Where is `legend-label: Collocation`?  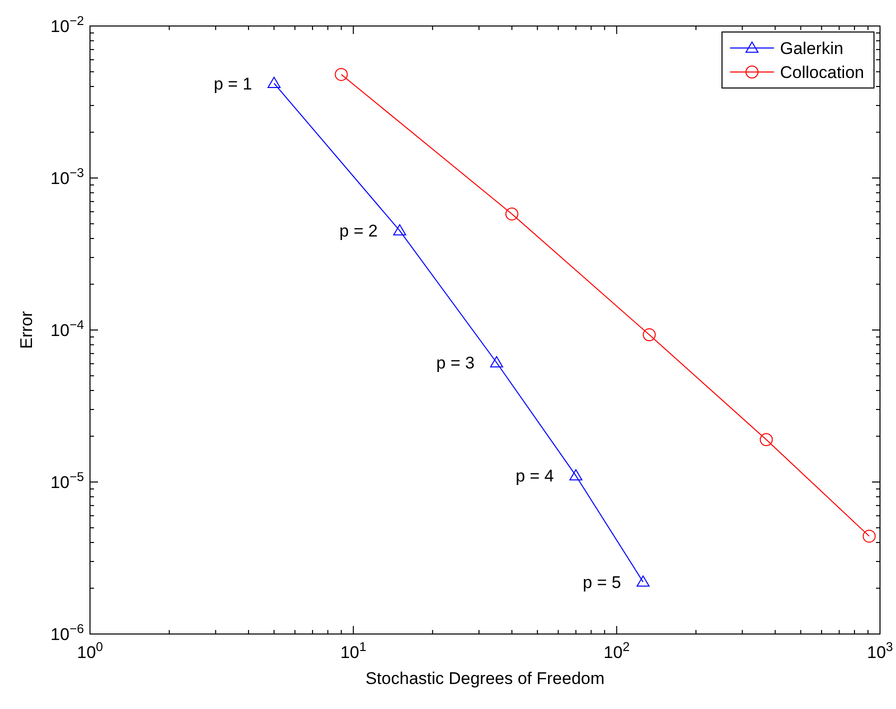
legend-label: Collocation is located at coordinates (822, 72).